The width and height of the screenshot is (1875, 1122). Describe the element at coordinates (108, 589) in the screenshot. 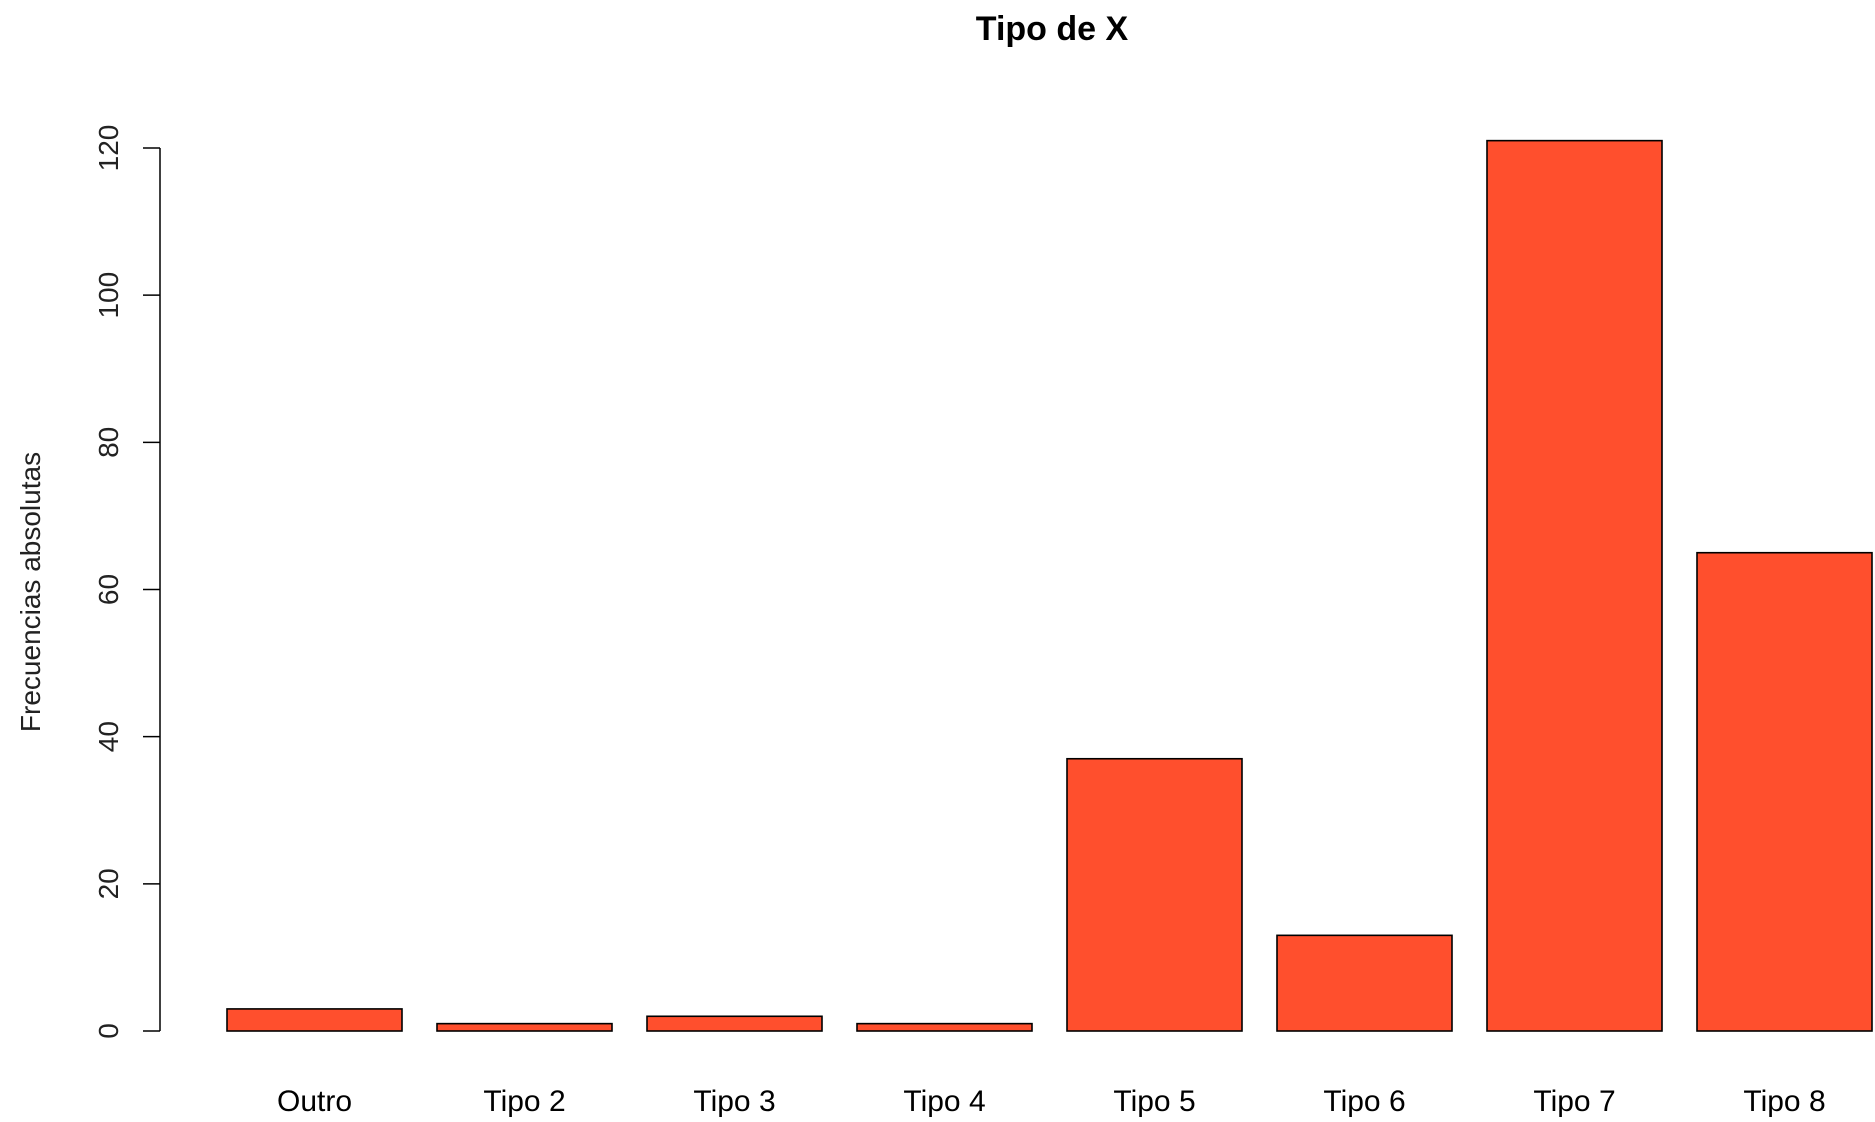

I see `y-tick-label: 60` at that location.